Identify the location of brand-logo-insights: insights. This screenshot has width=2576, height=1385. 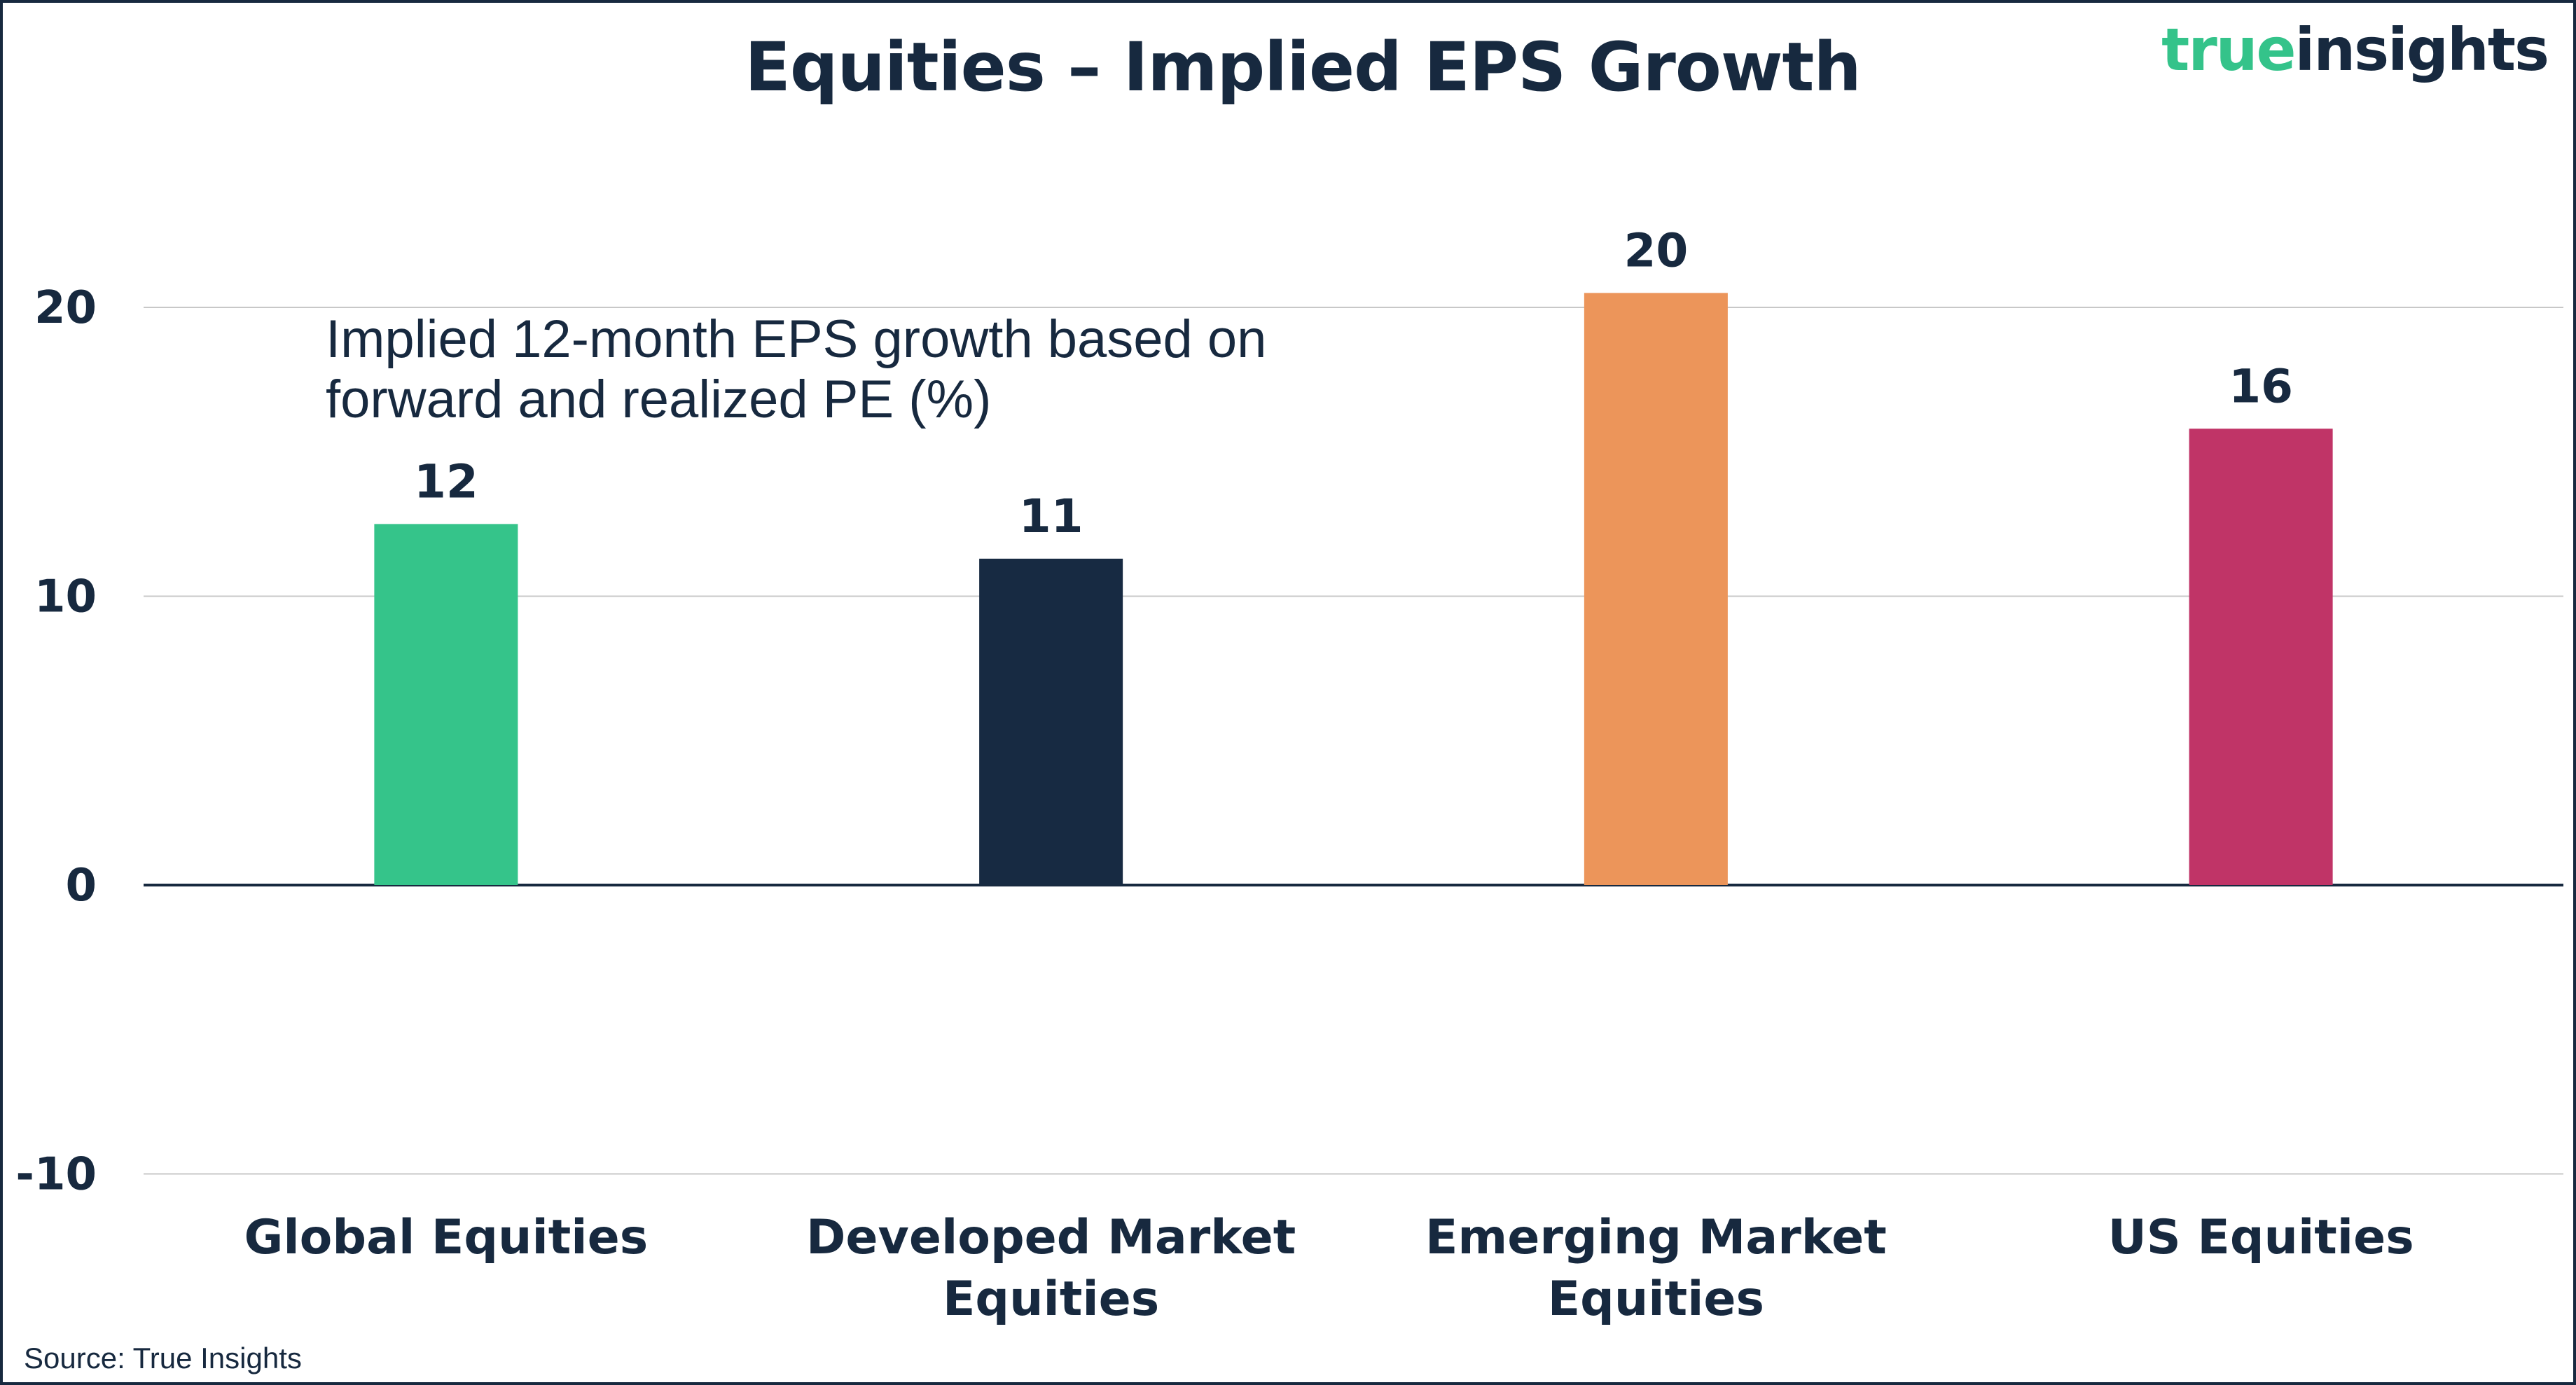
(2421, 50).